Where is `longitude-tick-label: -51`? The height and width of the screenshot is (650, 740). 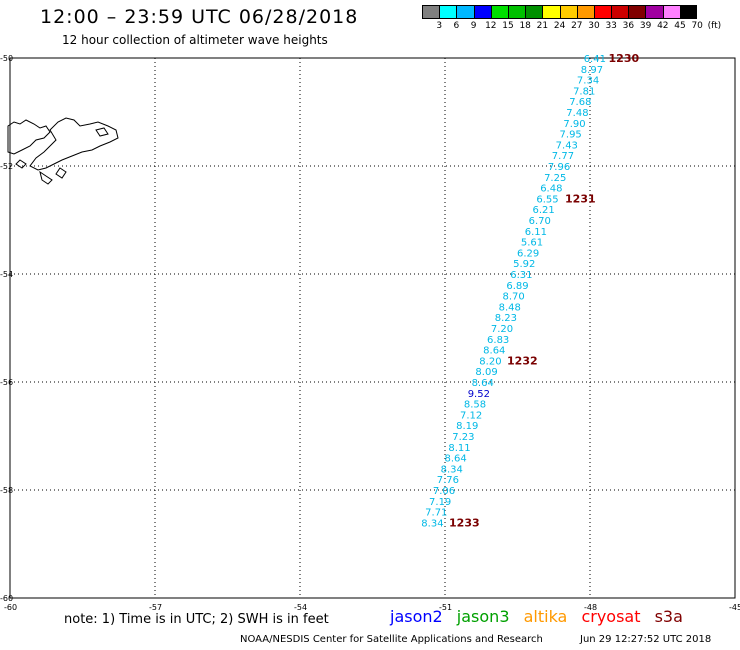 longitude-tick-label: -51 is located at coordinates (445, 607).